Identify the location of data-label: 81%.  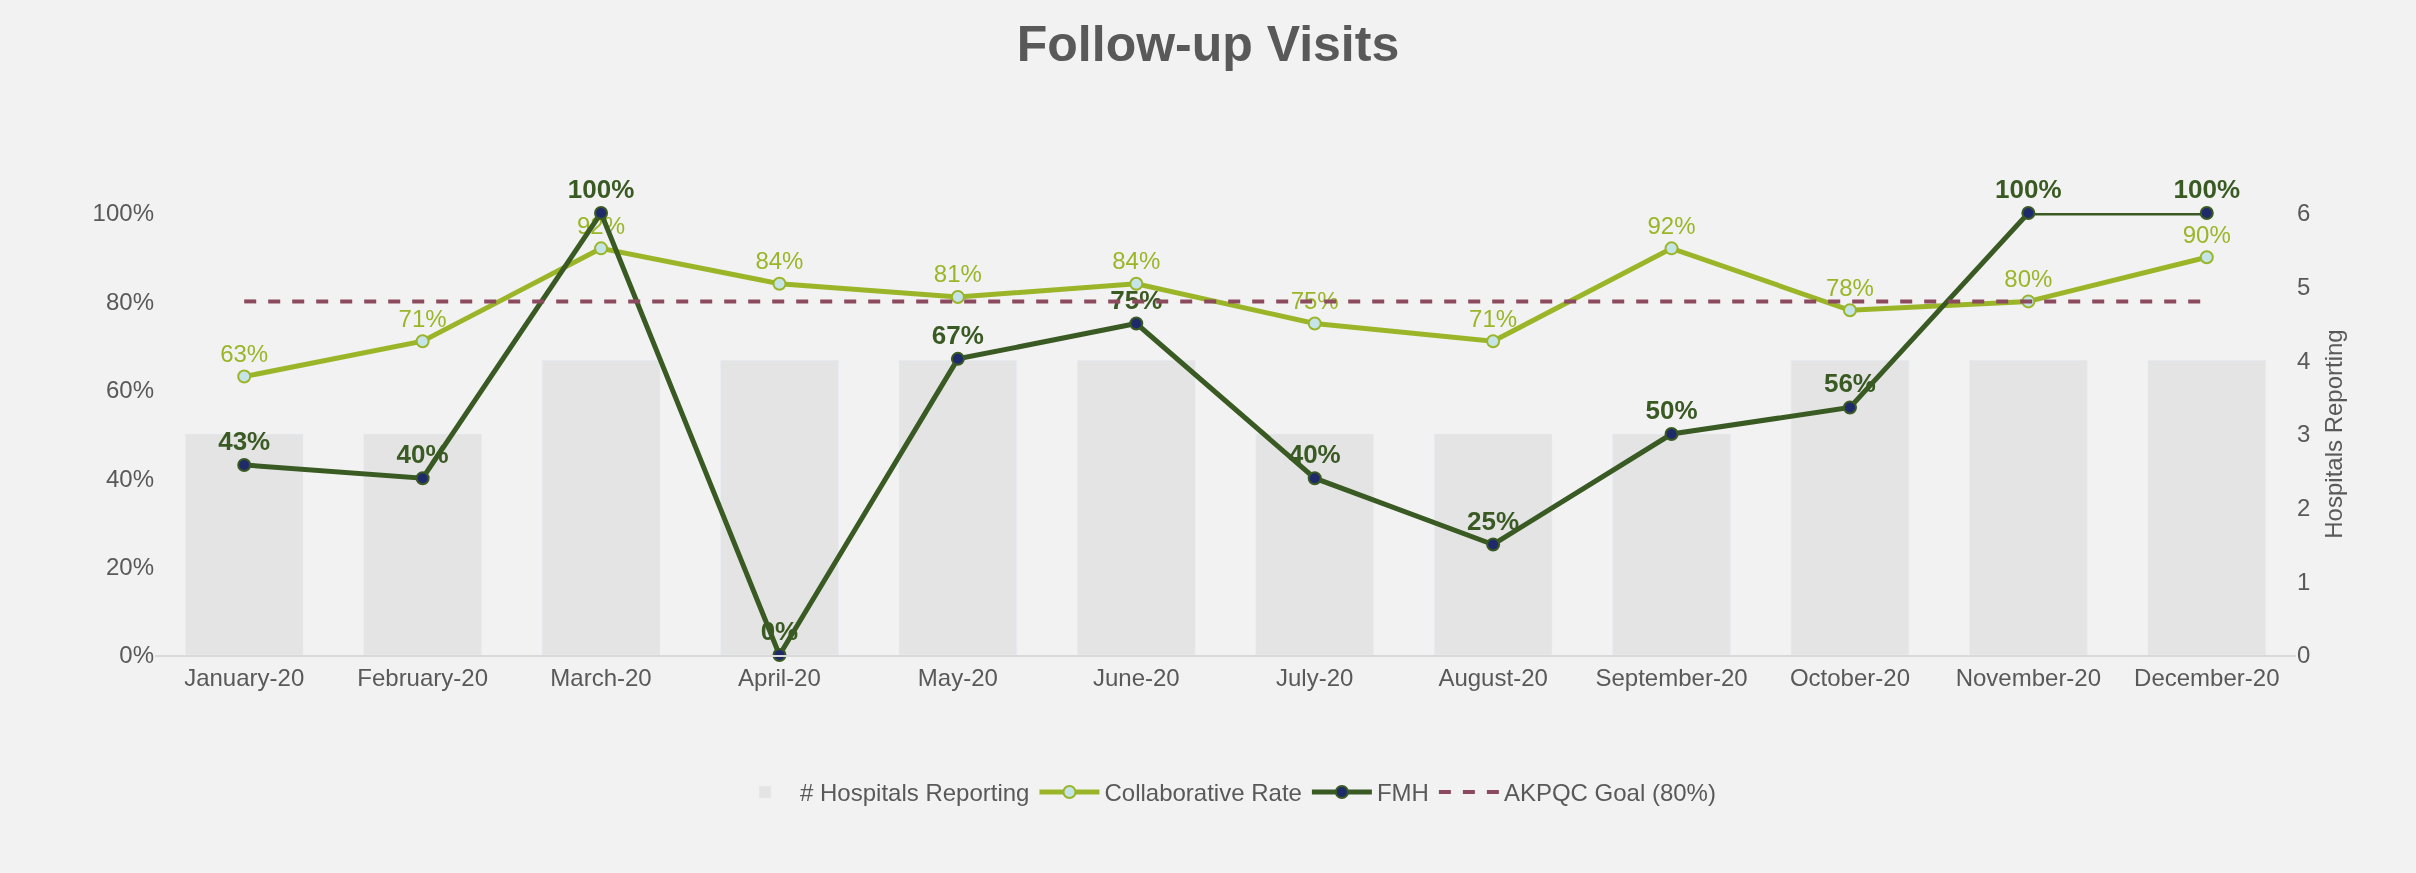
(957, 274).